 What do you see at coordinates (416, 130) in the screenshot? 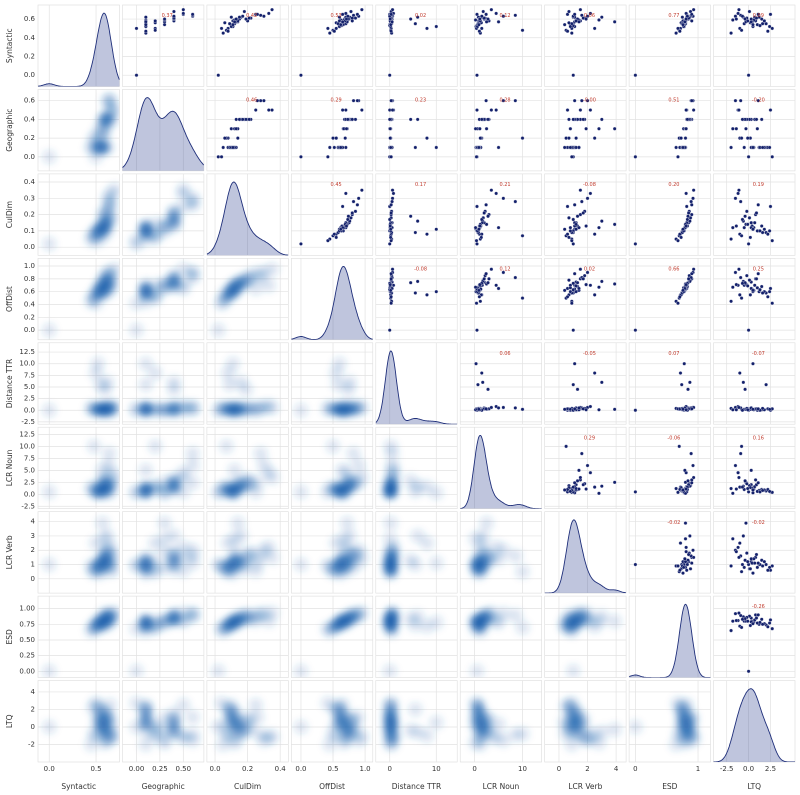
I see `panel: 0.23` at bounding box center [416, 130].